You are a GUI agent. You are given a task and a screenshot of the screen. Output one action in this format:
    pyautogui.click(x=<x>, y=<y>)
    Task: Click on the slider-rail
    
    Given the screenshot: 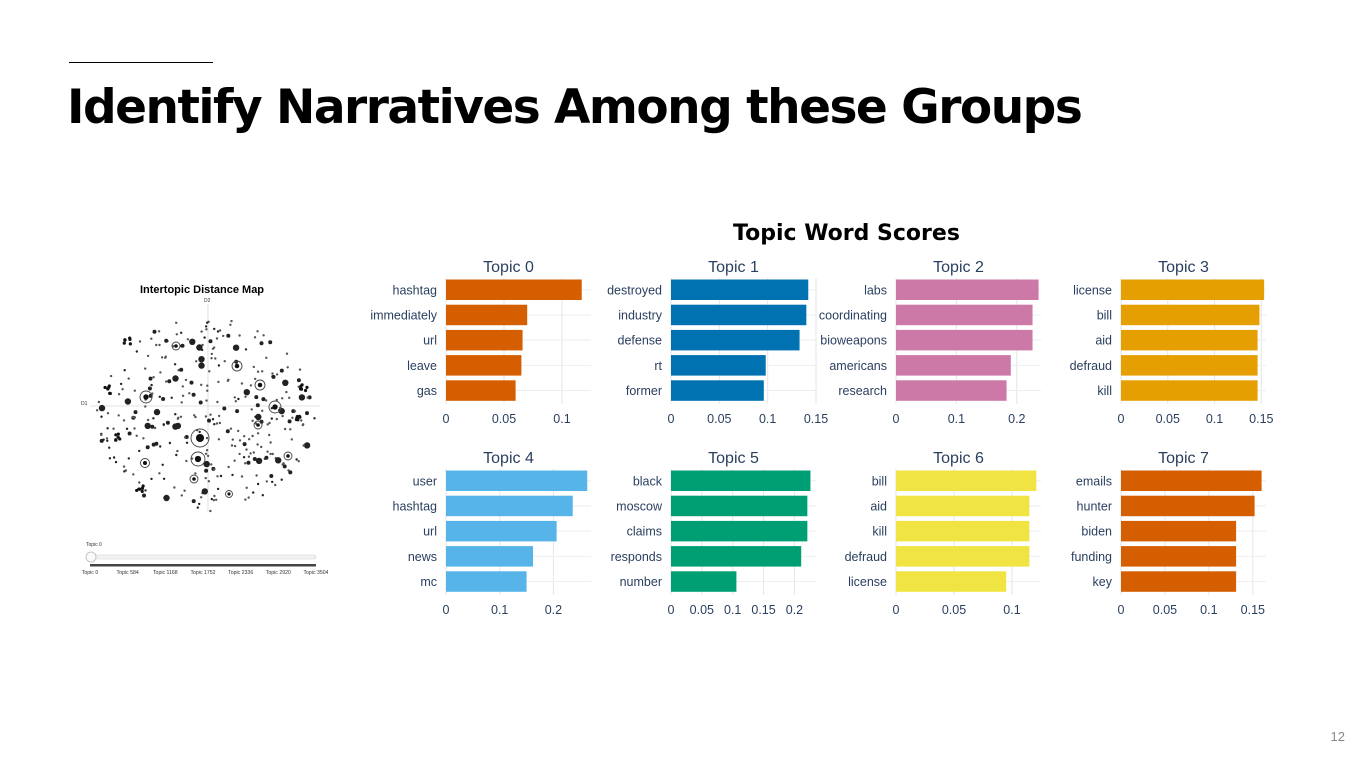 What is the action you would take?
    pyautogui.click(x=203, y=565)
    